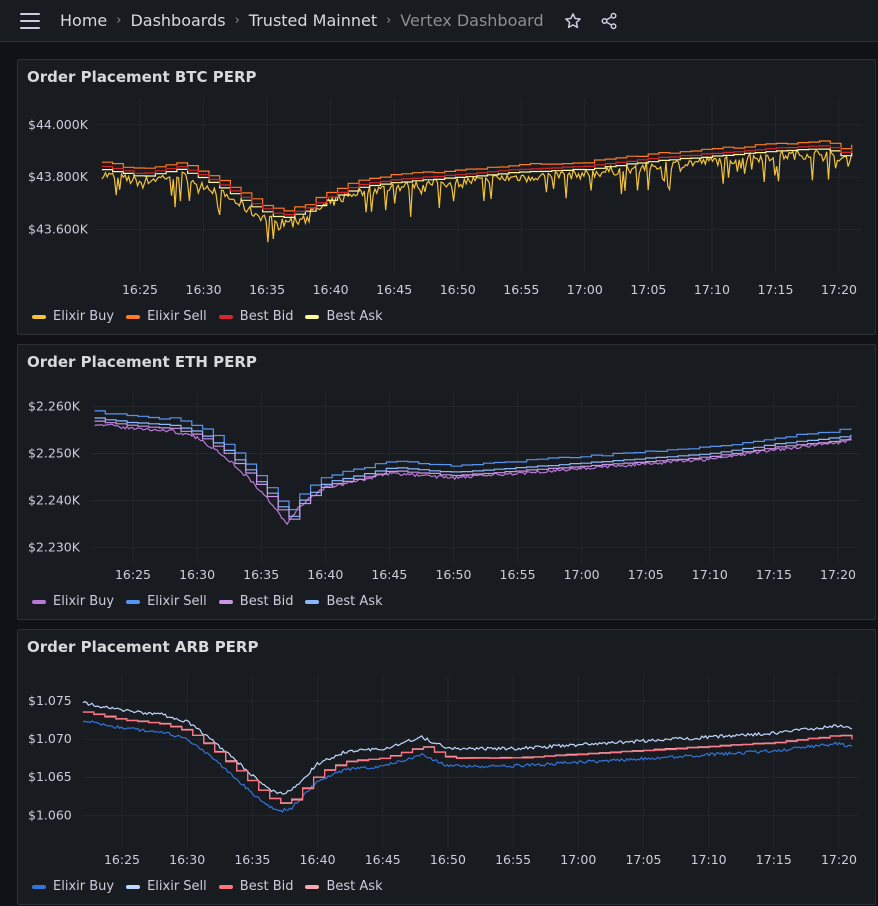  I want to click on breadcrumb-current: Vertex Dashboard, so click(472, 20).